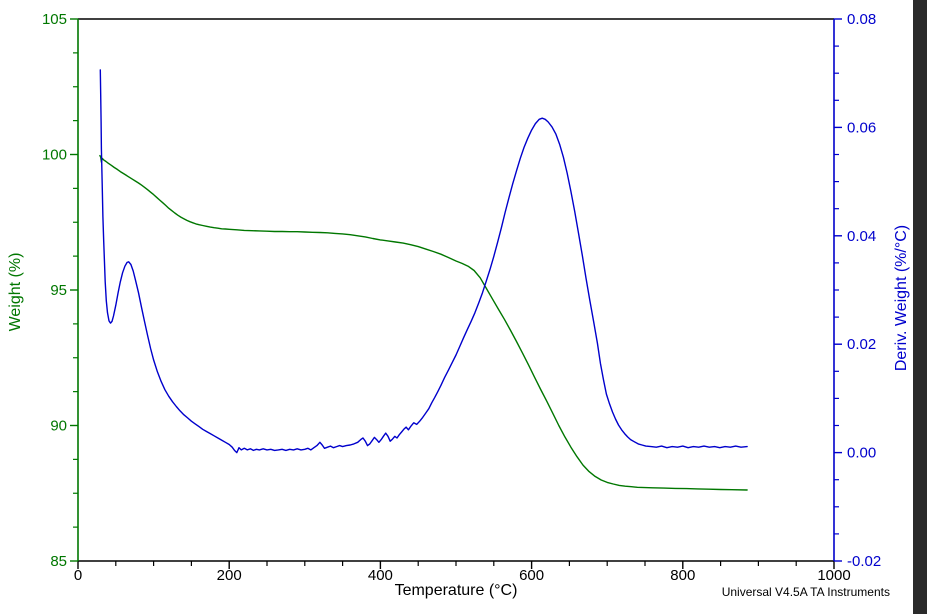 Image resolution: width=927 pixels, height=614 pixels. Describe the element at coordinates (58, 426) in the screenshot. I see `left-tick-label: 90` at that location.